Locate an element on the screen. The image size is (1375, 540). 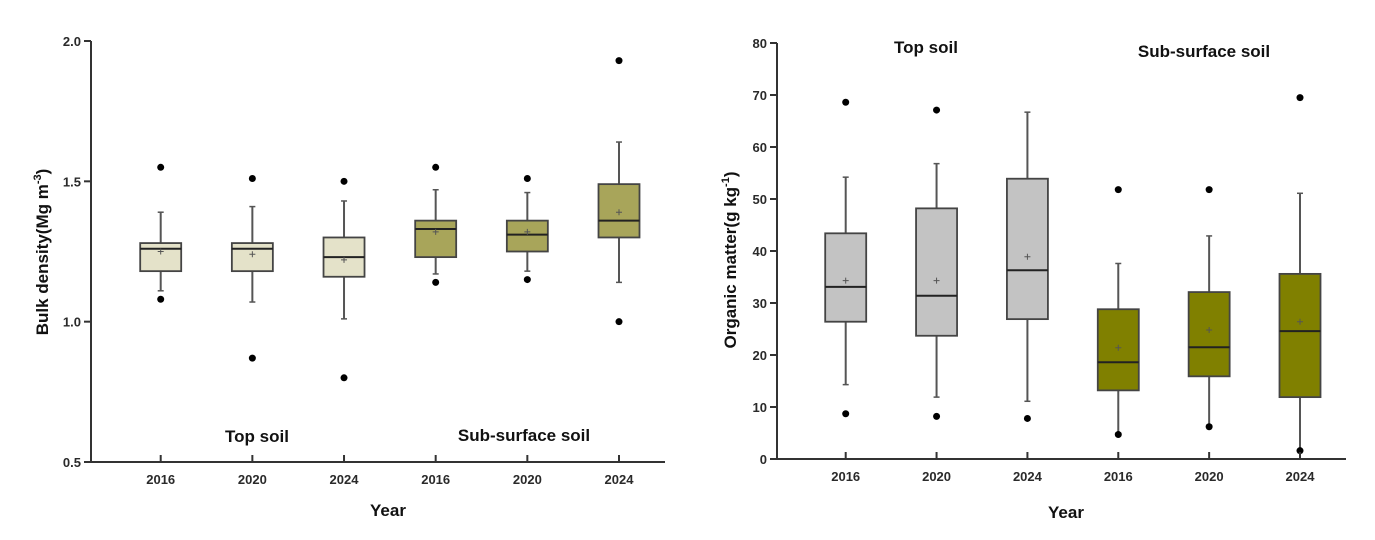
bulk-density-y-title-main: Bulk density(Mg m is located at coordinates (42, 259).